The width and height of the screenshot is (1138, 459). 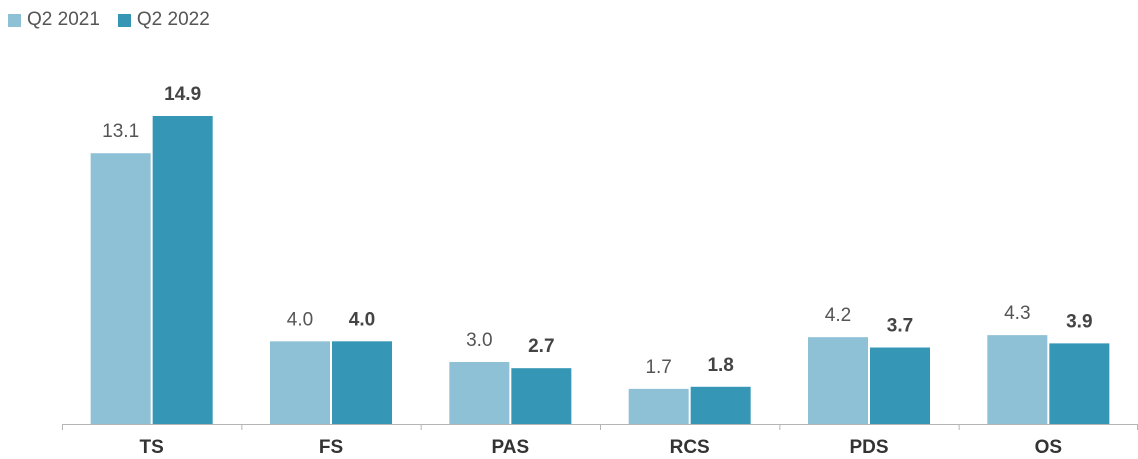 What do you see at coordinates (182, 94) in the screenshot?
I see `value-label-ts-s2: 14.9` at bounding box center [182, 94].